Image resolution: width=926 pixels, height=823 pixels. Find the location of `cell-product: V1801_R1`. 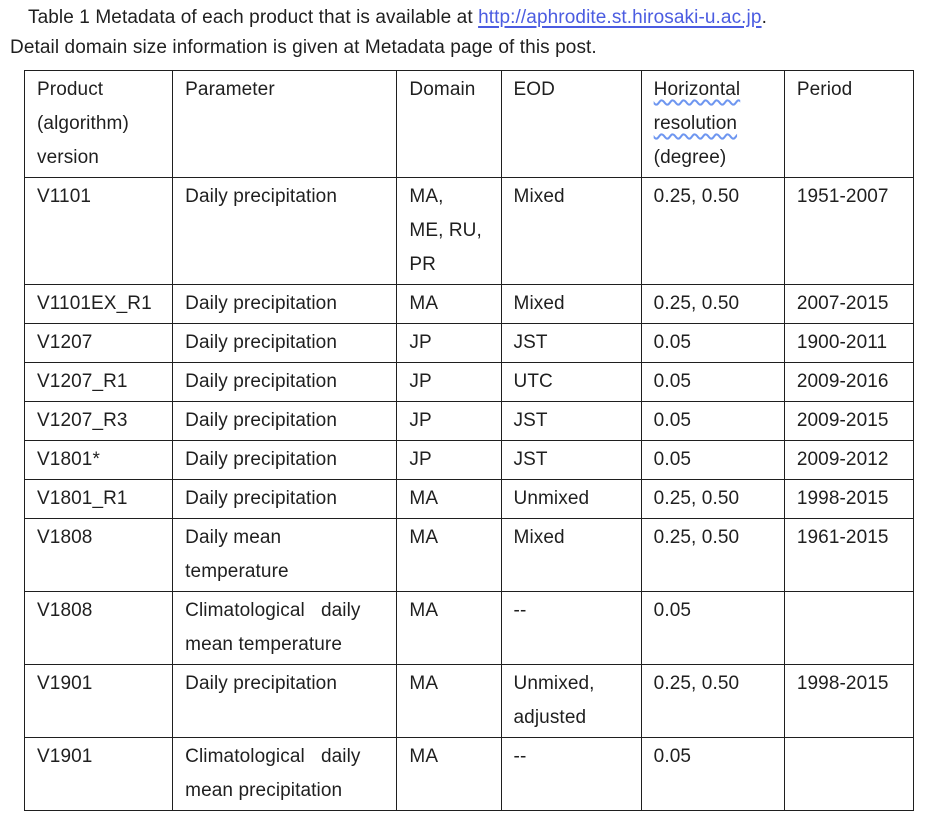

cell-product: V1801_R1 is located at coordinates (98, 499).